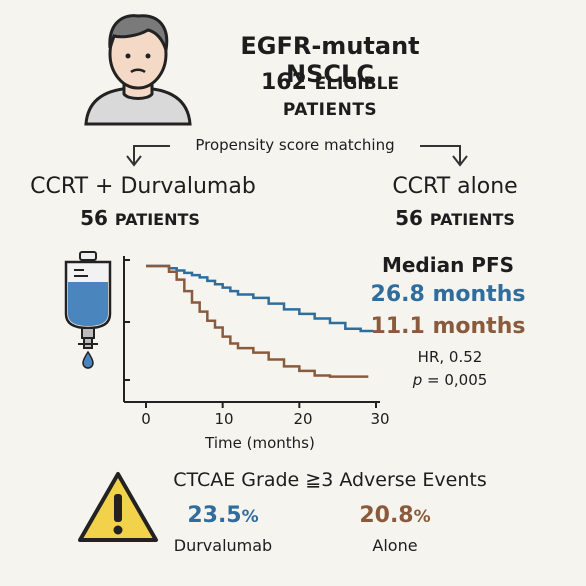 This screenshot has width=586, height=586. Describe the element at coordinates (448, 265) in the screenshot. I see `median-pfs-title: Median PFS` at that location.